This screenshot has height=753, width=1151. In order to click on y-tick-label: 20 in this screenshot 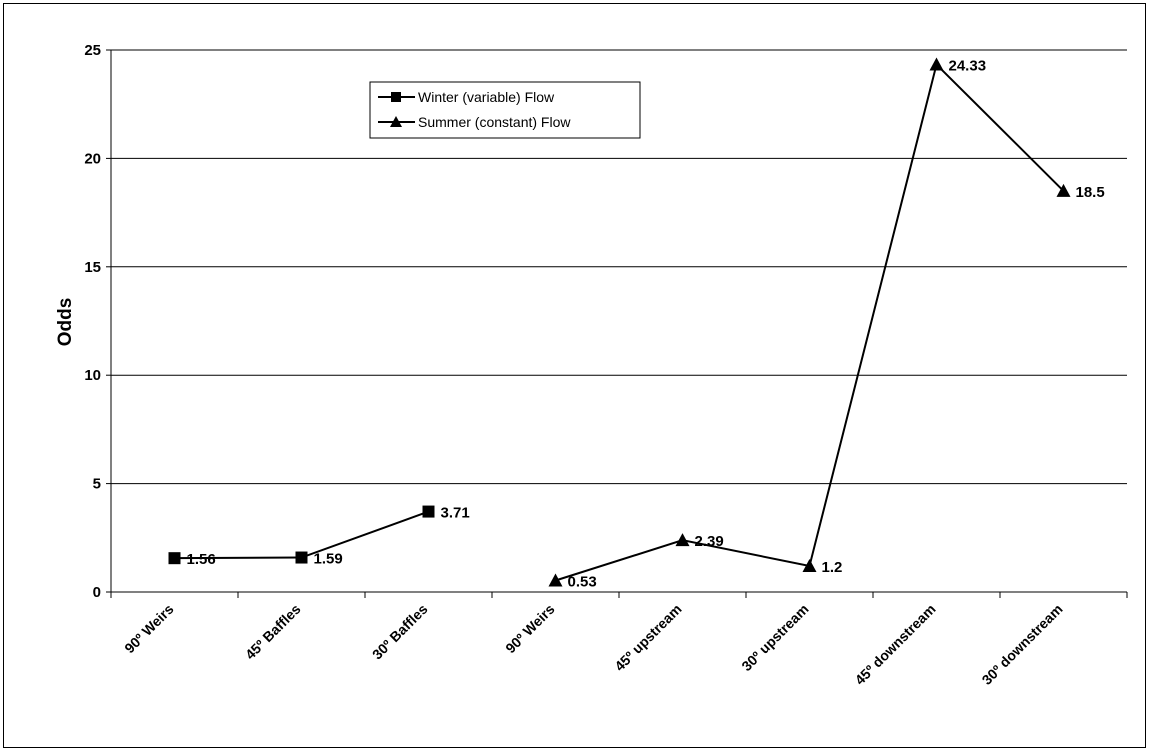, I will do `click(92, 158)`.